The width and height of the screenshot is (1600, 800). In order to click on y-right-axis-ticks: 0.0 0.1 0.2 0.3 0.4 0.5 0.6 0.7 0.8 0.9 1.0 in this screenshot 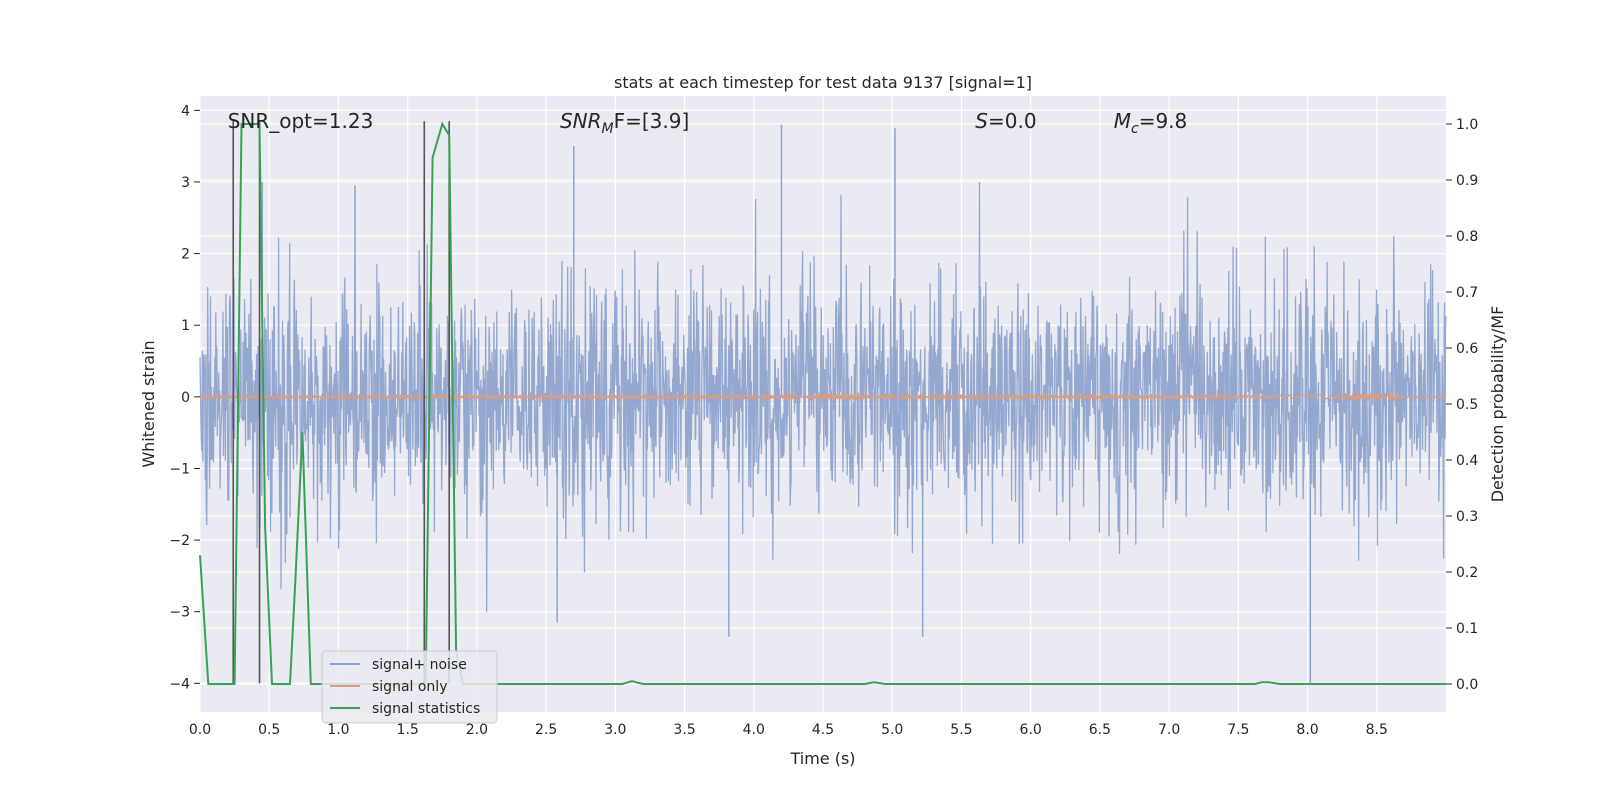, I will do `click(1462, 405)`.